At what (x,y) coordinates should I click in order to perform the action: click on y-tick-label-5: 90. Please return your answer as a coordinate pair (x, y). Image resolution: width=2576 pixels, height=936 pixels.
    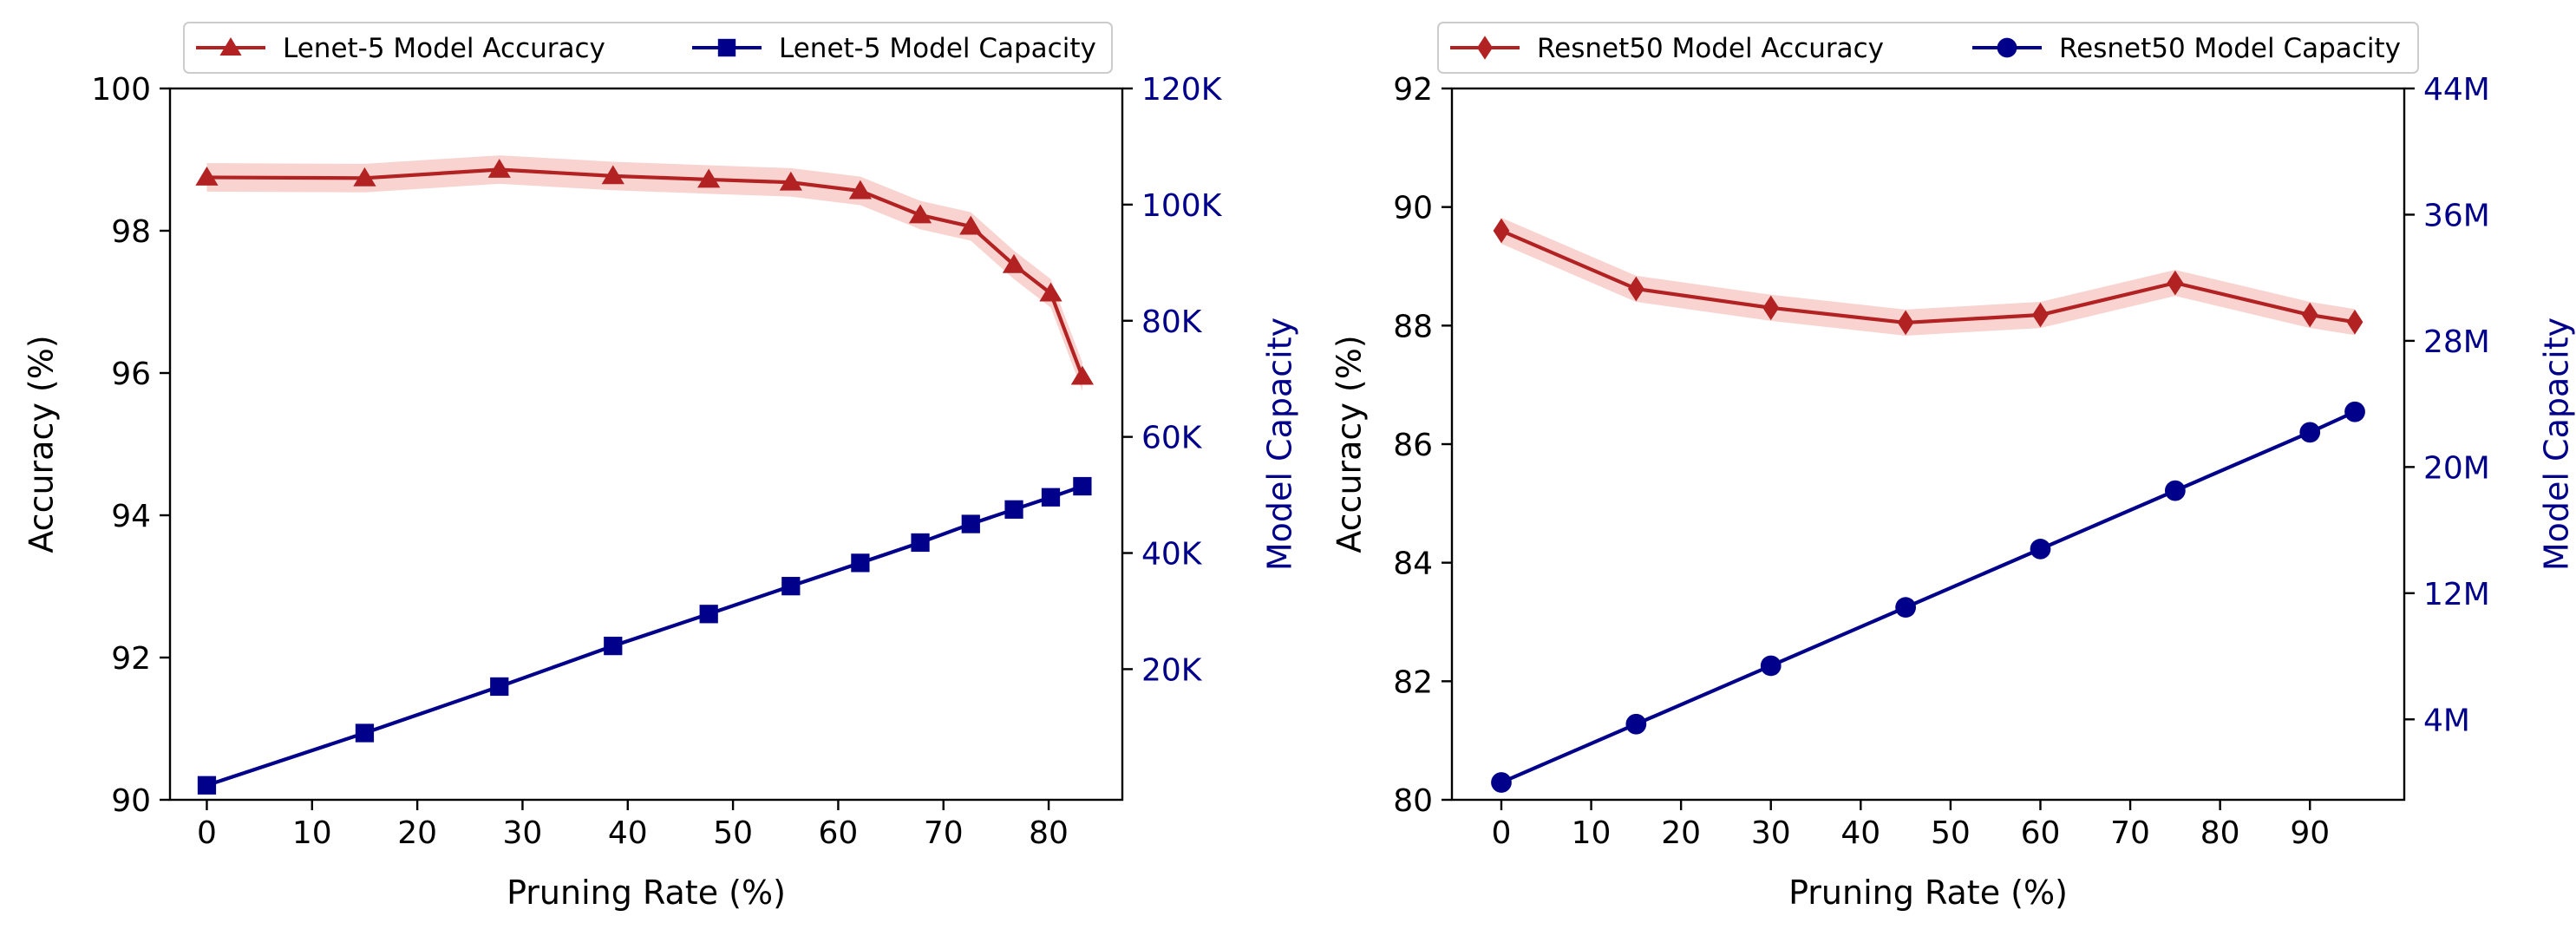
    Looking at the image, I should click on (1413, 208).